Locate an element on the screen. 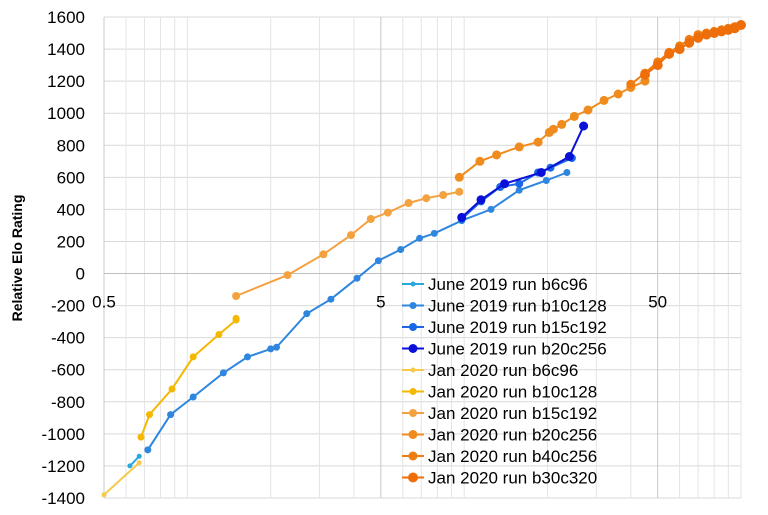  y-tick-label: -1200 is located at coordinates (63, 466).